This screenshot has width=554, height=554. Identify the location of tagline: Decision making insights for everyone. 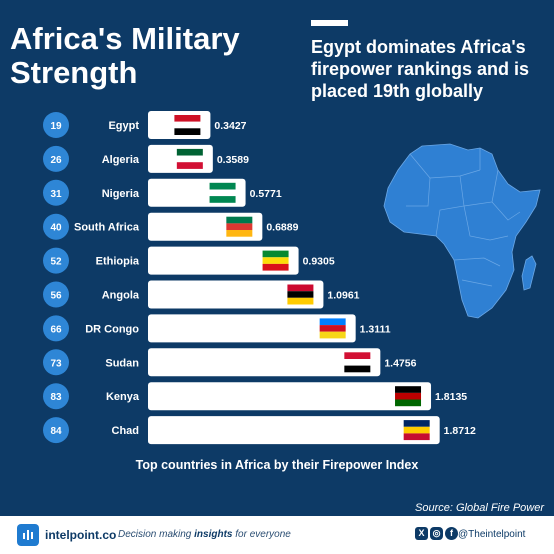
(204, 534).